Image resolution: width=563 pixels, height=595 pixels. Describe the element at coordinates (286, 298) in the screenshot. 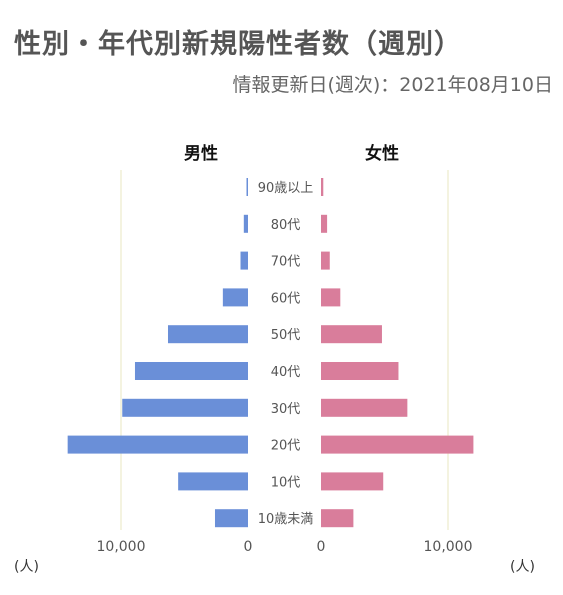

I see `age-label-3: 60代` at that location.